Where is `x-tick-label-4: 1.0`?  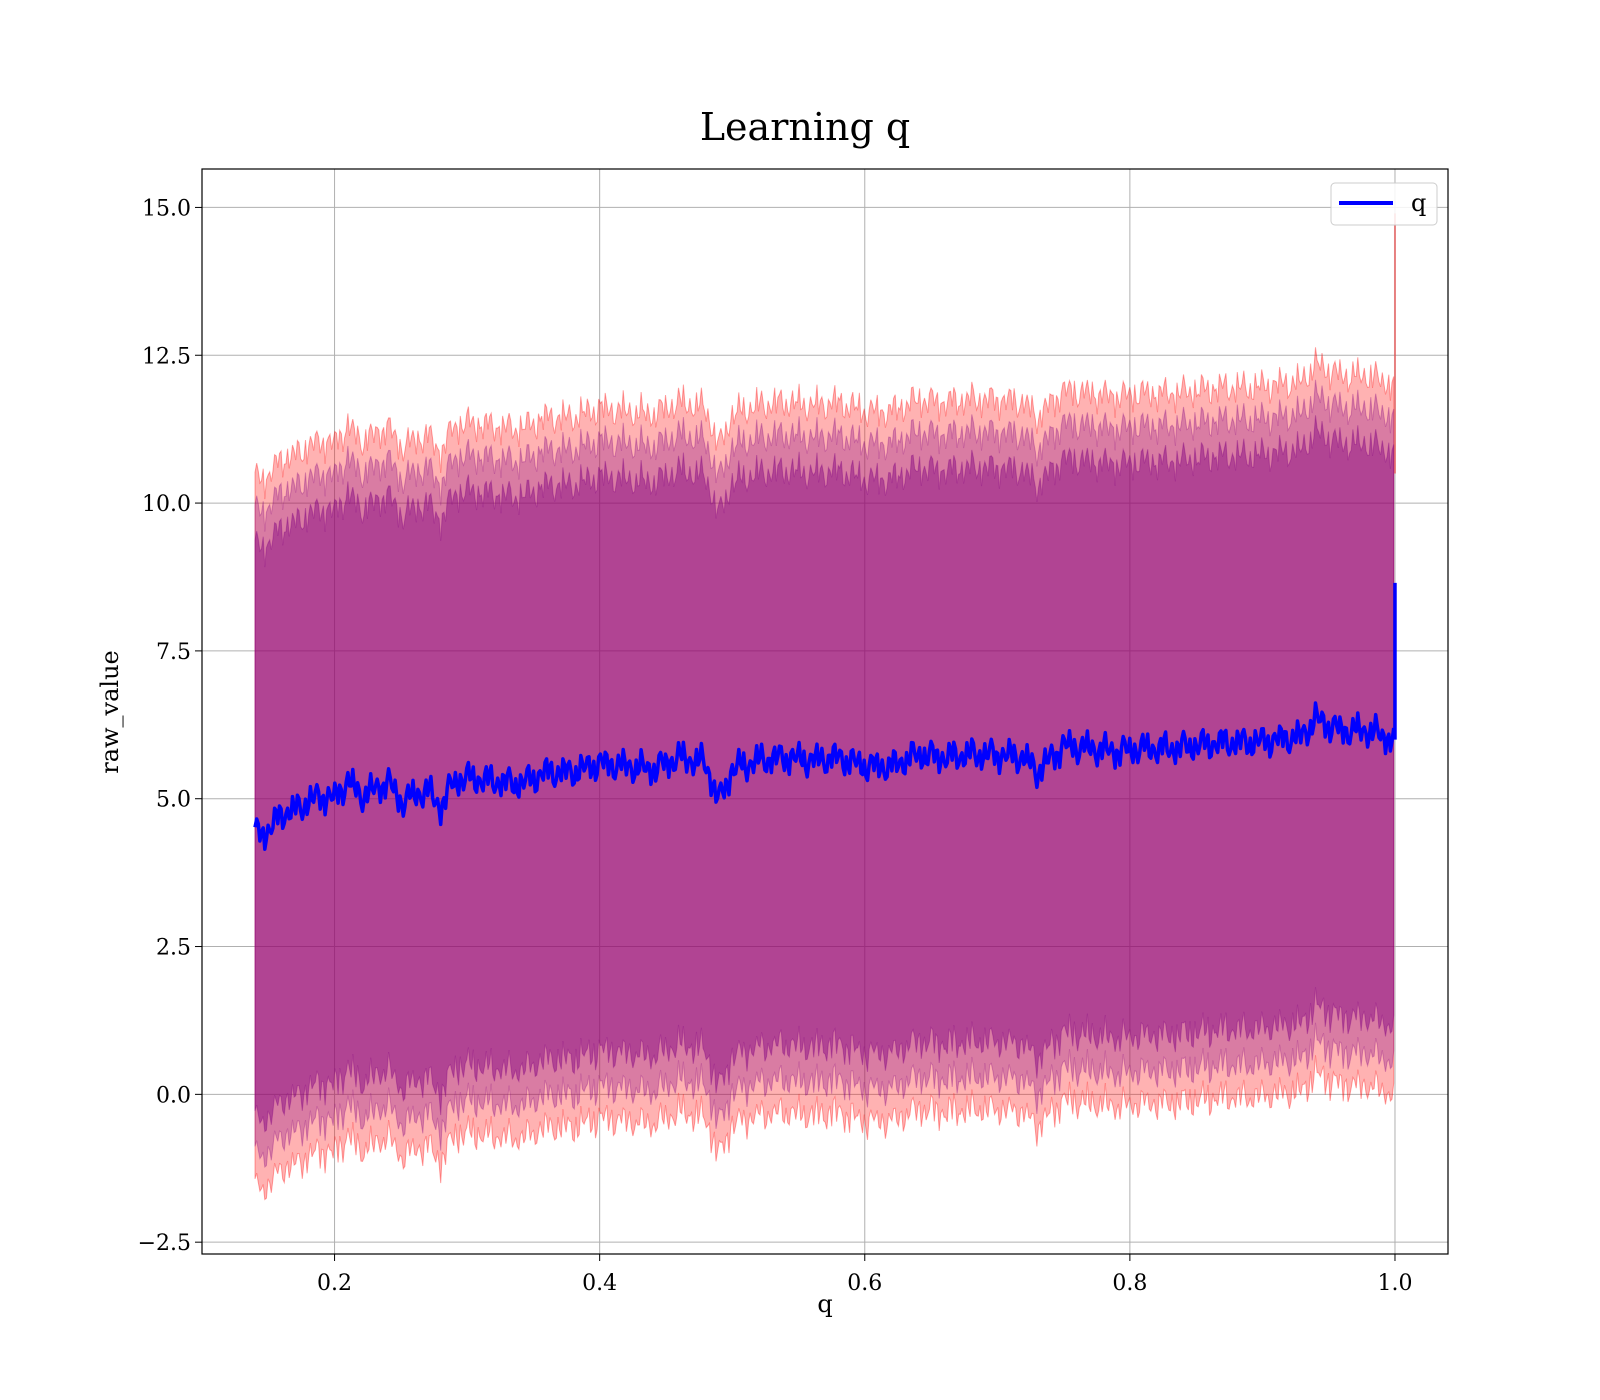 x-tick-label-4: 1.0 is located at coordinates (1394, 1283).